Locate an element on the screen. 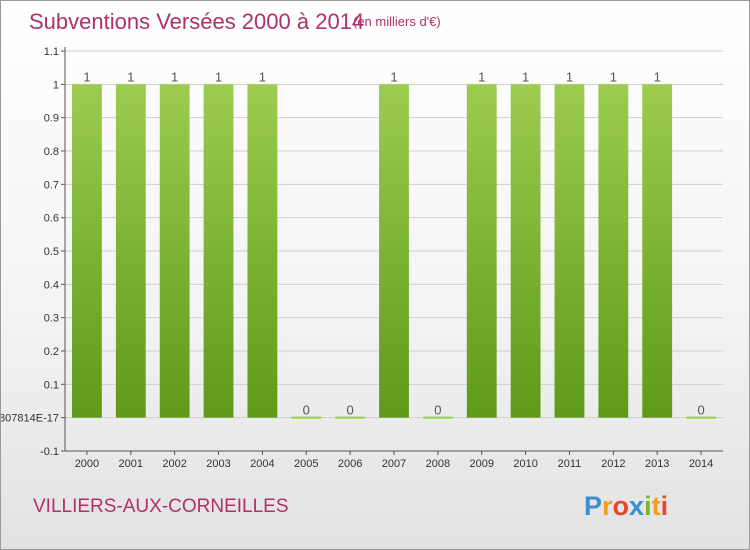 Image resolution: width=750 pixels, height=550 pixels. data-label-2011: 1 is located at coordinates (569, 76).